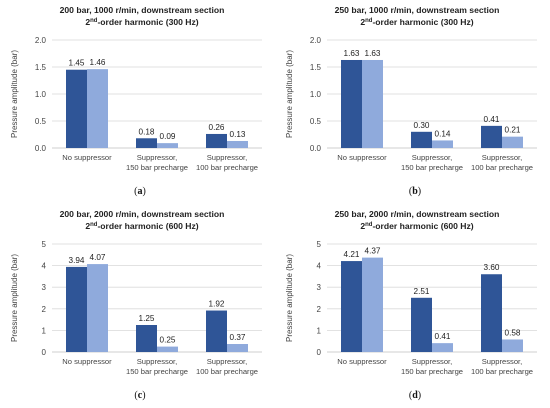 This screenshot has width=550, height=408. I want to click on data-label: 0.14, so click(443, 133).